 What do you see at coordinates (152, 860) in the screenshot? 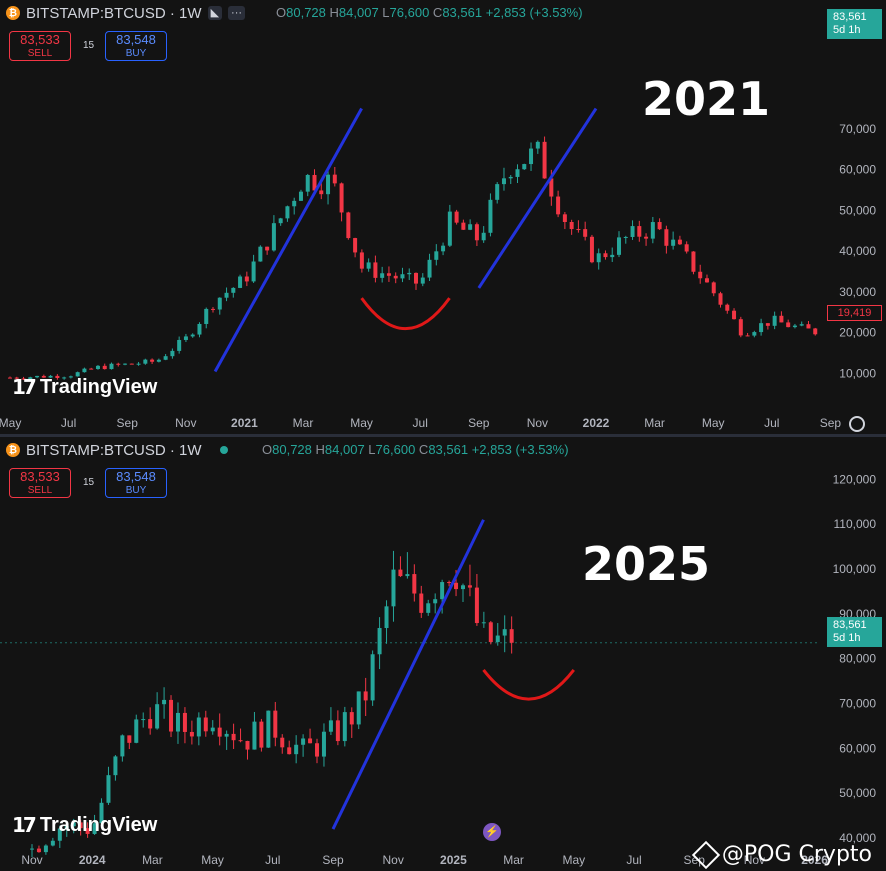
I see `x-tick-label: Mar` at bounding box center [152, 860].